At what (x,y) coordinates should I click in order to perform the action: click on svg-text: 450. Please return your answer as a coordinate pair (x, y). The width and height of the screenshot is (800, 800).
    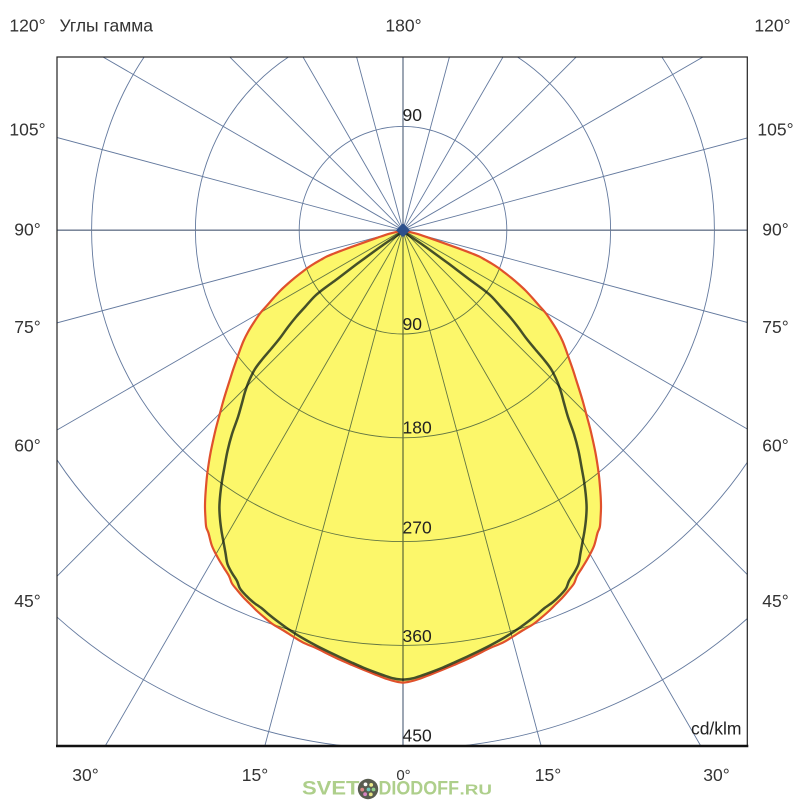
    Looking at the image, I should click on (417, 736).